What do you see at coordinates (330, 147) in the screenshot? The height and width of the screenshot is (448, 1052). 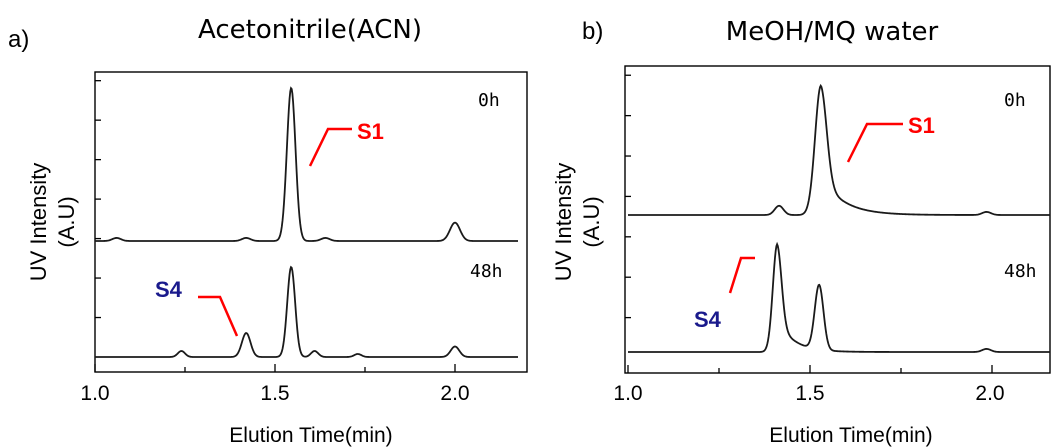 I see `panel-a-s1-leader-line` at bounding box center [330, 147].